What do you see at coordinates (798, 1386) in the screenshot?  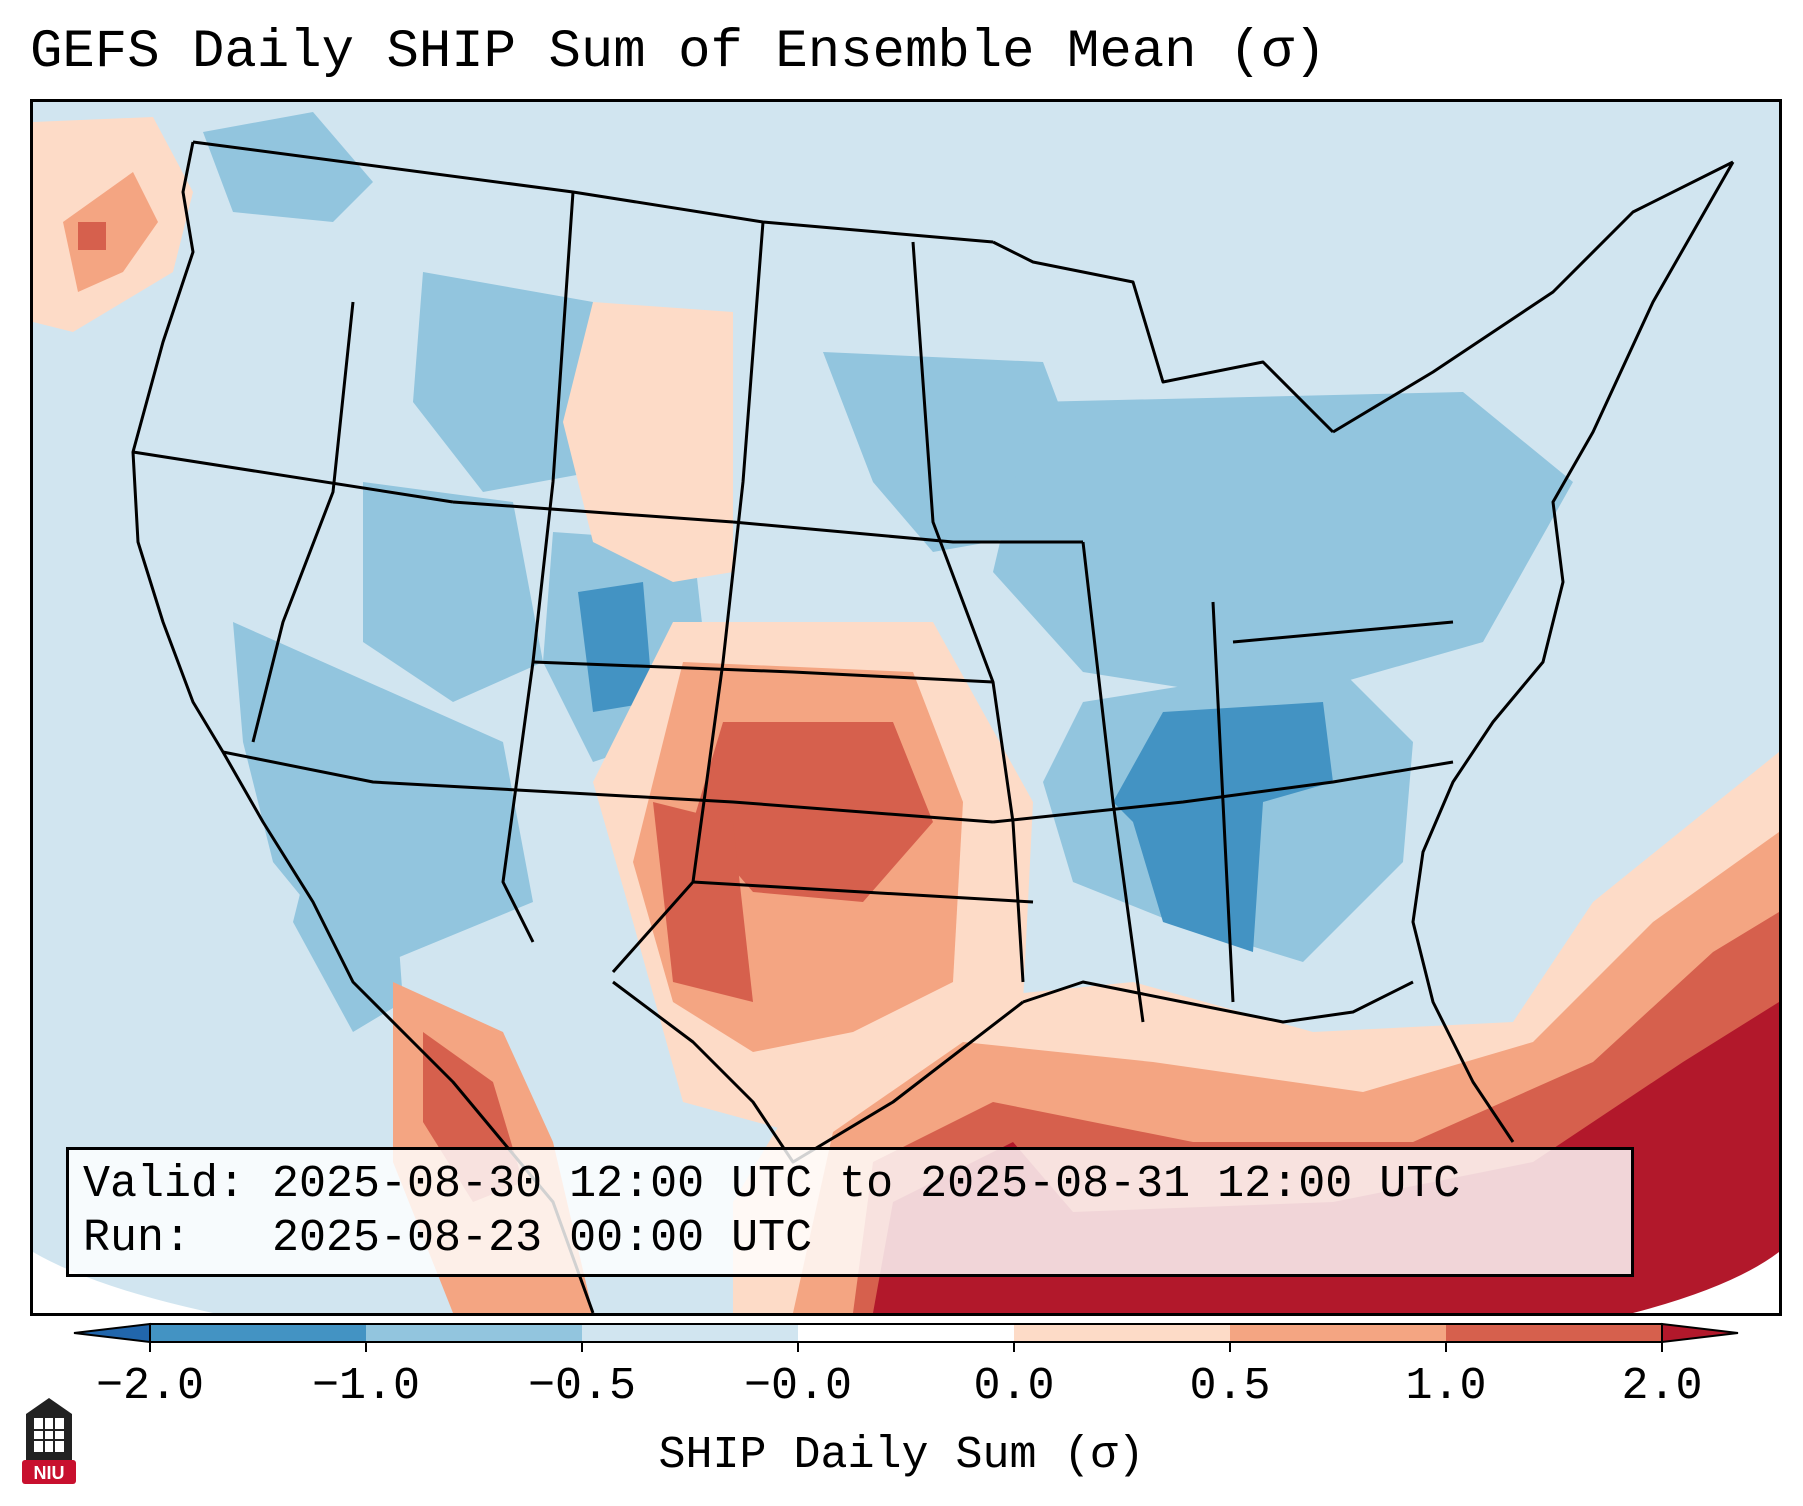 I see `colorbar-tick-label: −0.0` at bounding box center [798, 1386].